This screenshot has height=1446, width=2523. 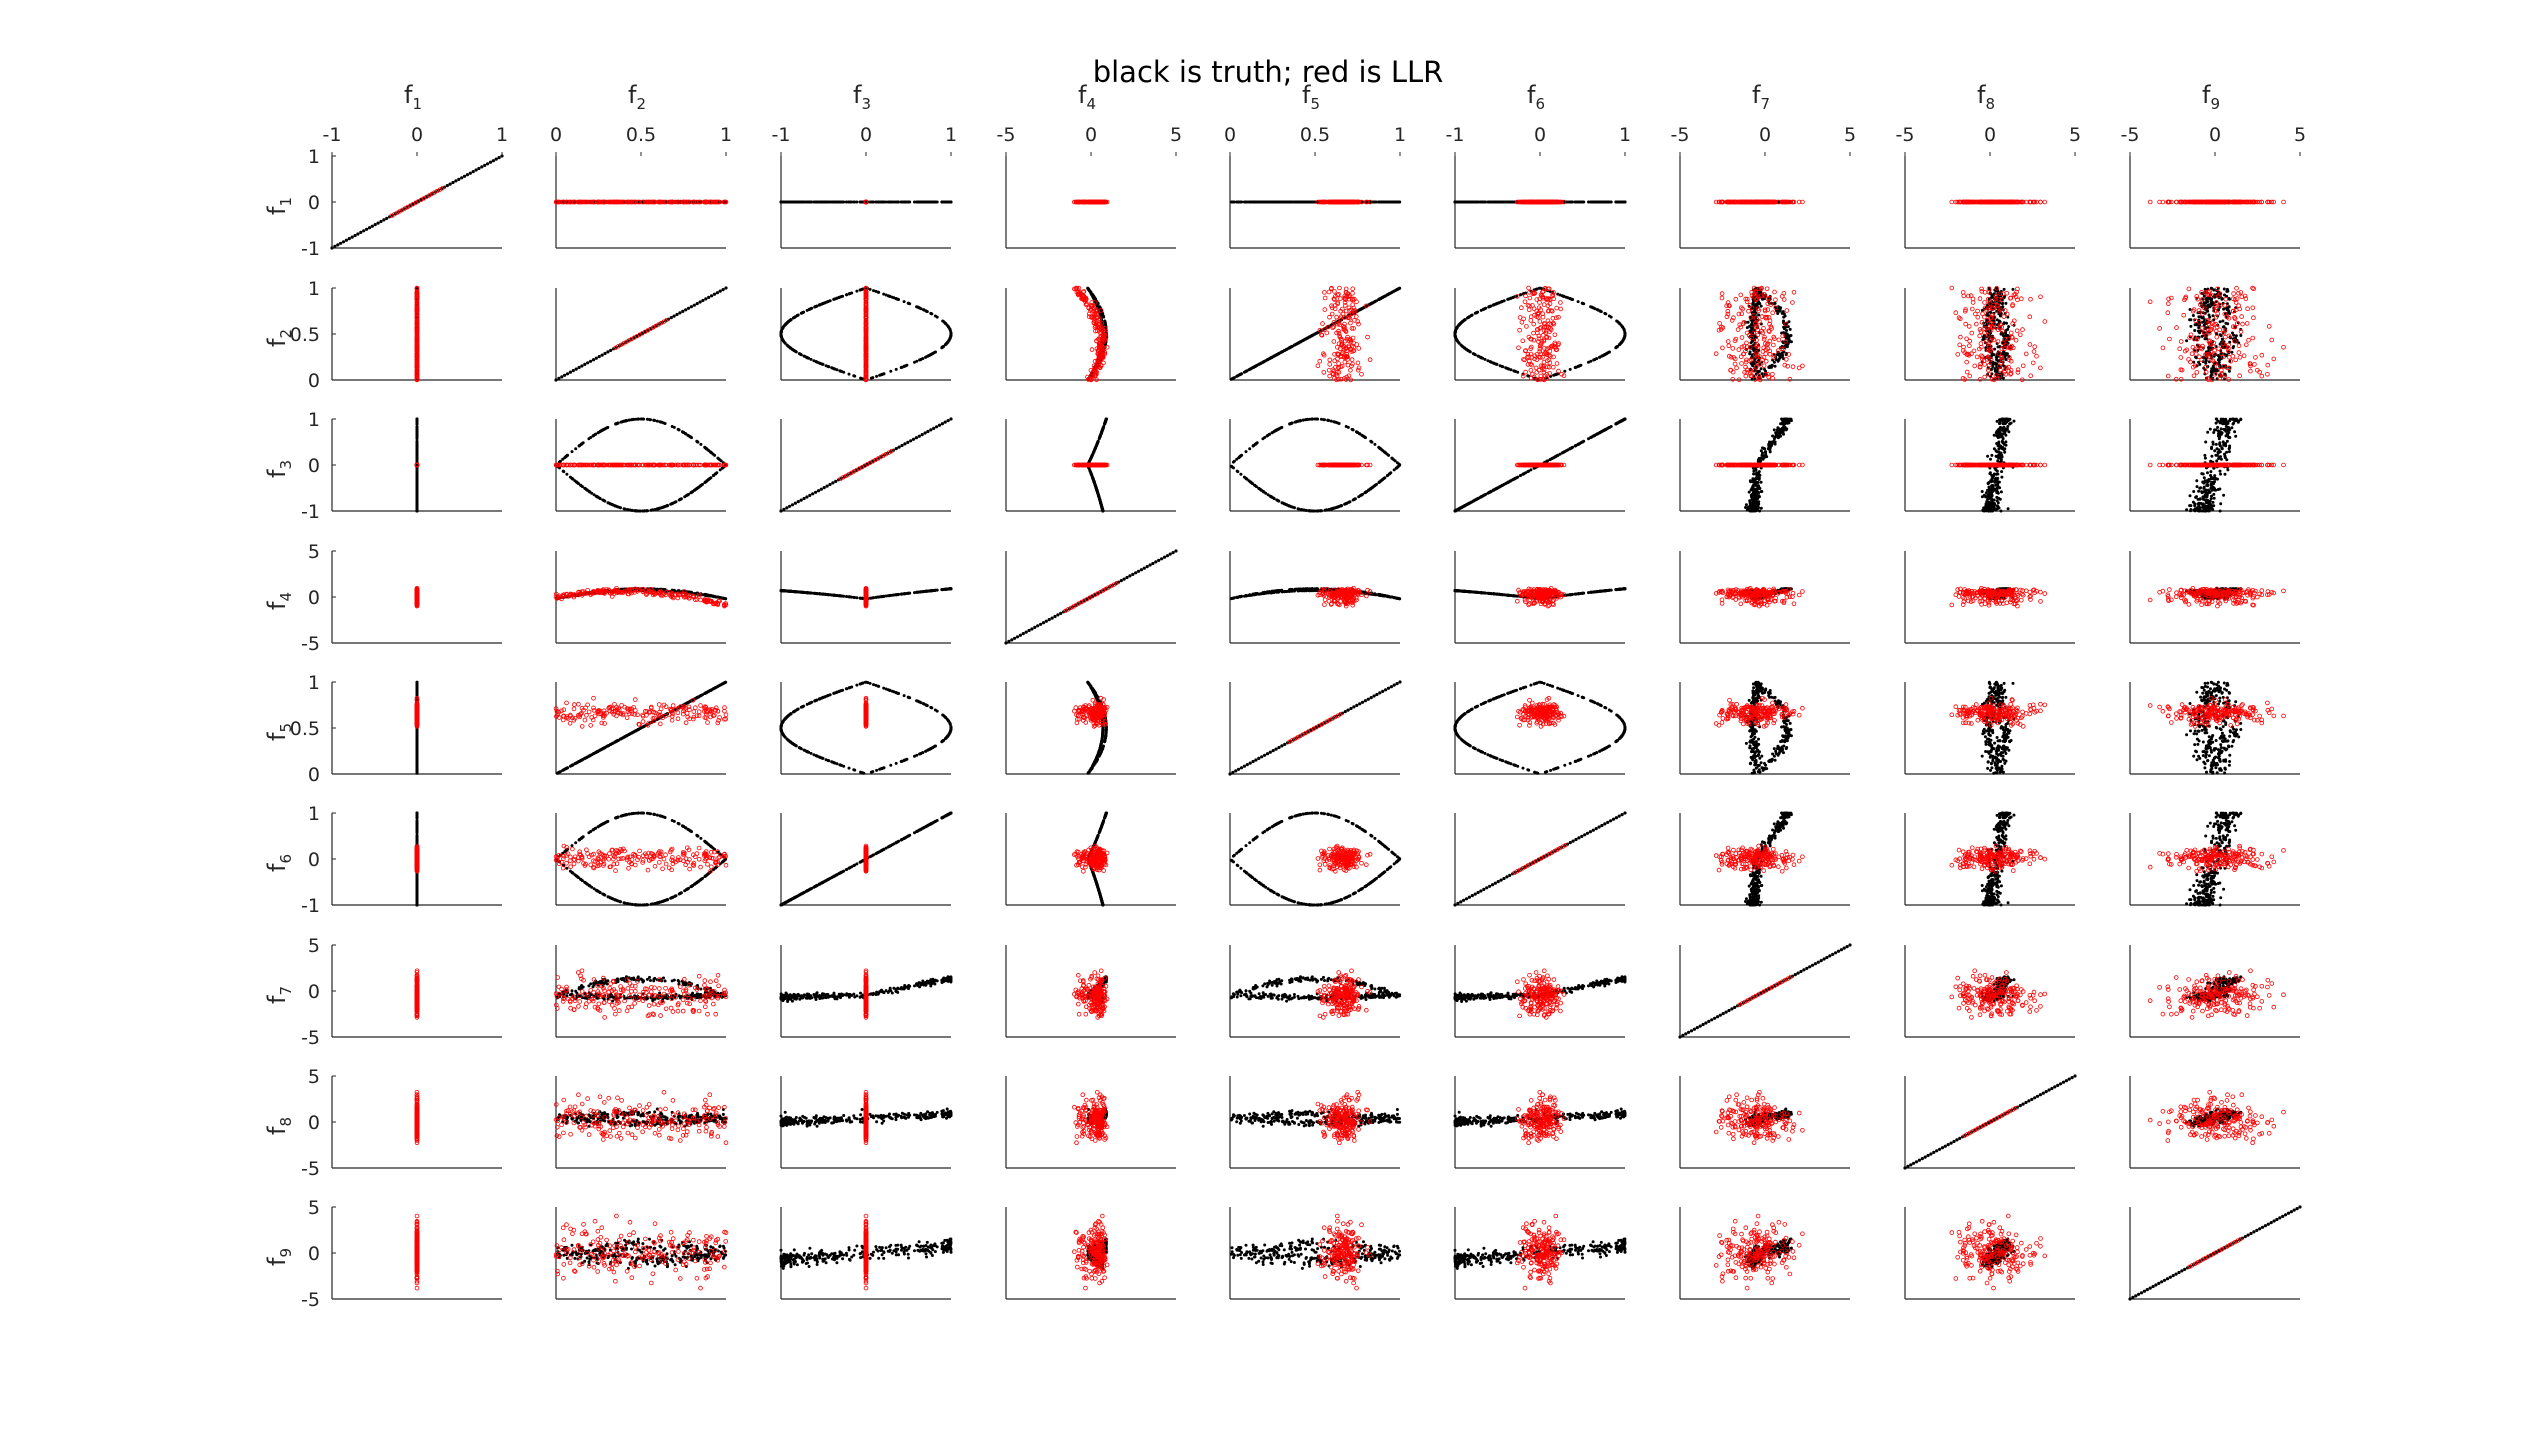 What do you see at coordinates (1268, 72) in the screenshot?
I see `figure-title: black is truth; red is LLR` at bounding box center [1268, 72].